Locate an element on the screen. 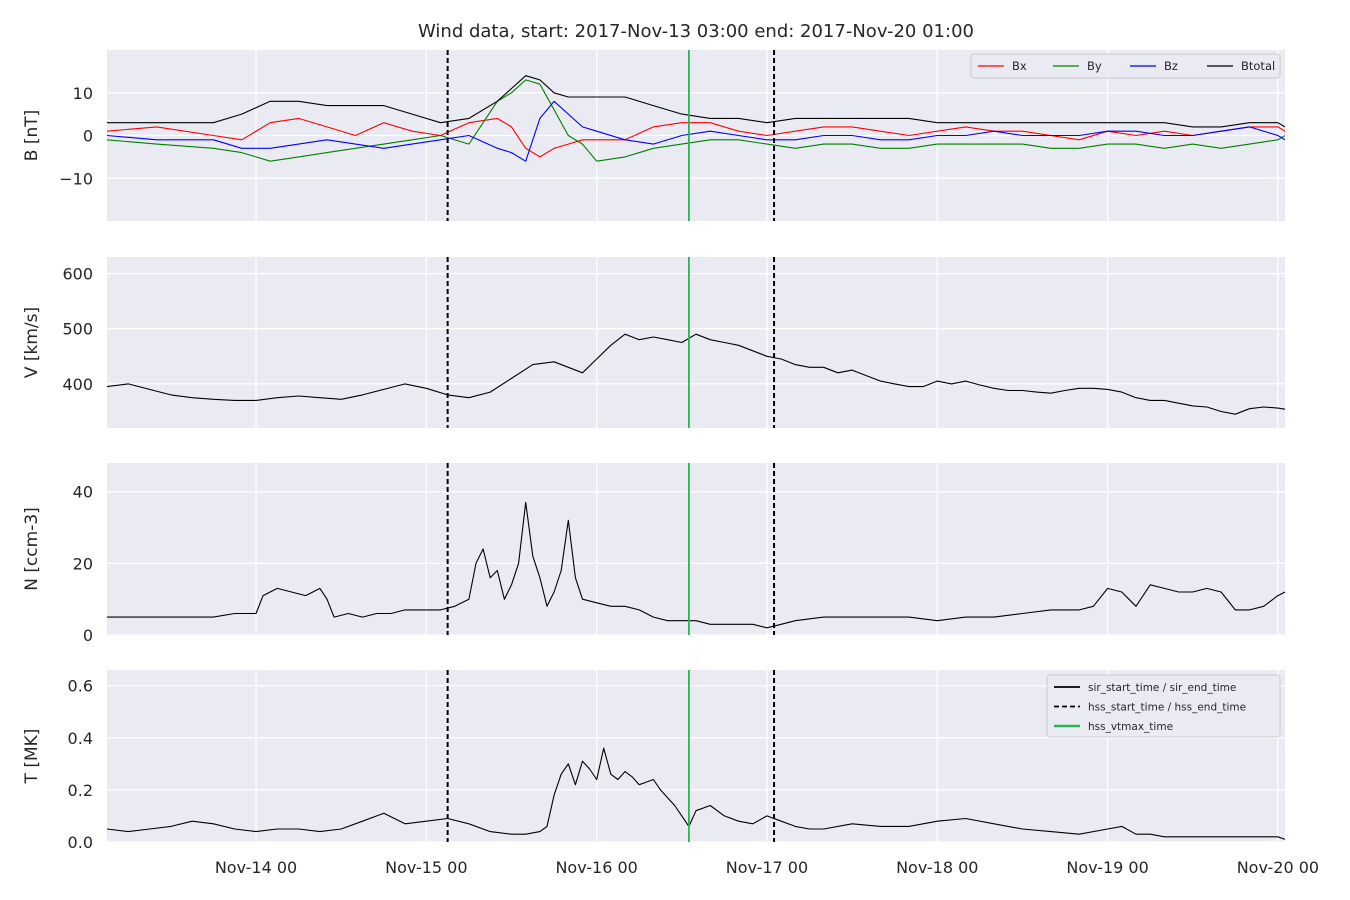  y-tick-label-N: 0 is located at coordinates (88, 635).